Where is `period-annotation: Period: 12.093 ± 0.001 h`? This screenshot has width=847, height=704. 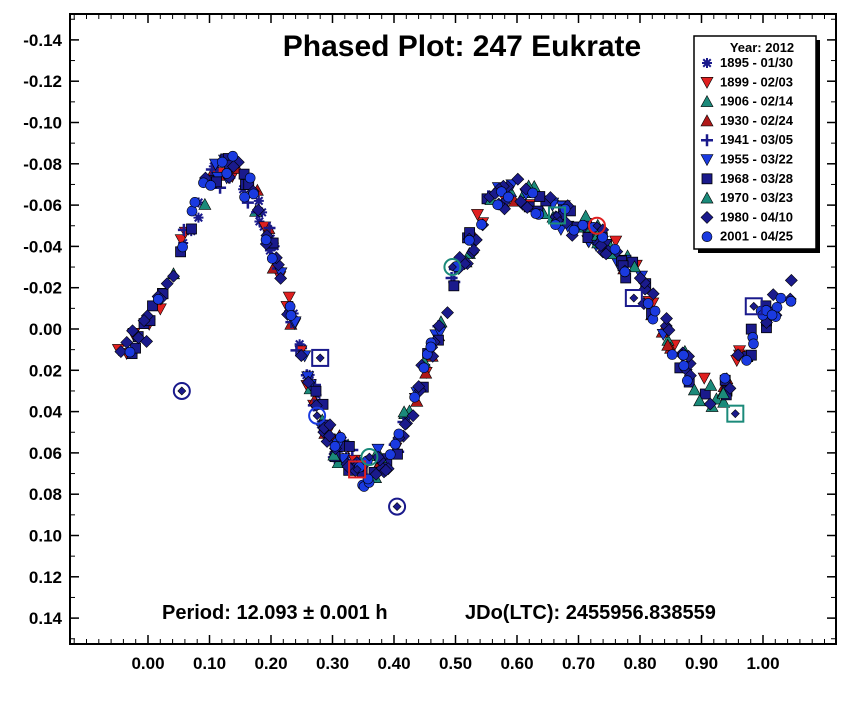 period-annotation: Period: 12.093 ± 0.001 h is located at coordinates (275, 613).